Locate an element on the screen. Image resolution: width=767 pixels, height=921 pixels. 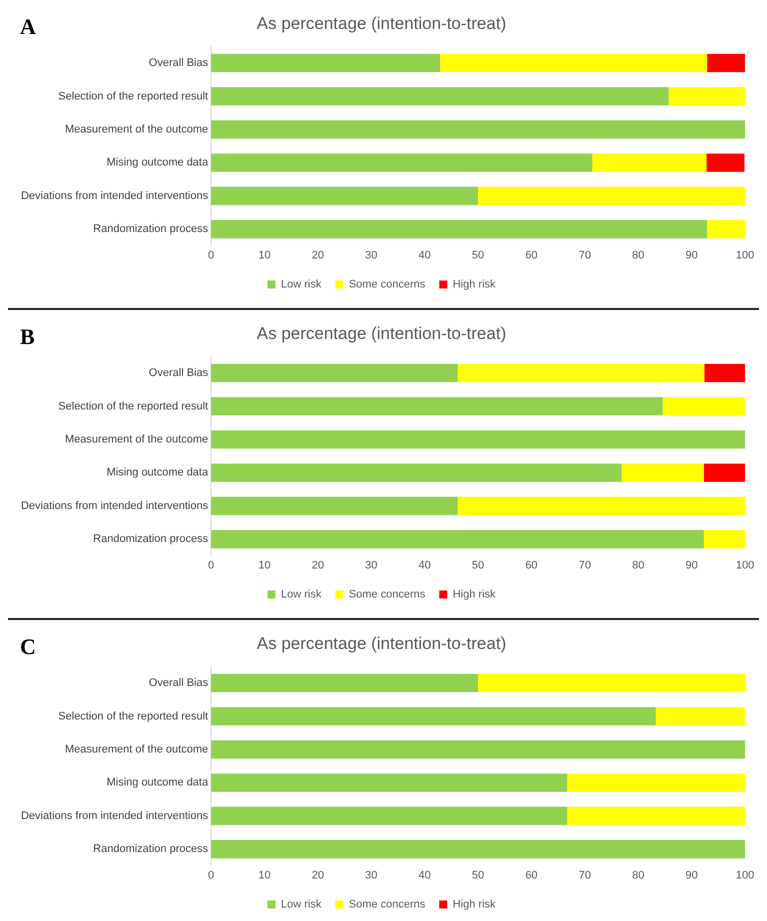
text: B is located at coordinates (27, 337).